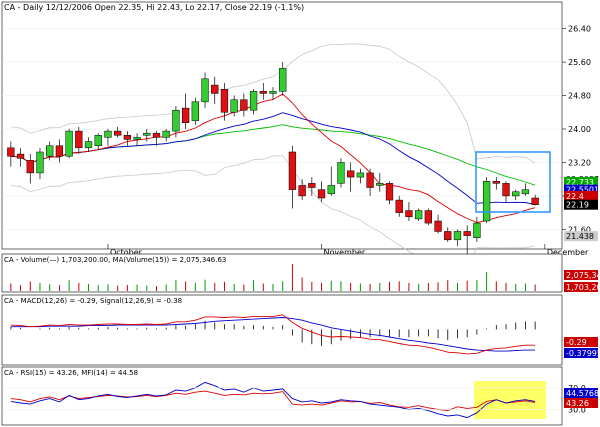 The image size is (600, 427). What do you see at coordinates (273, 277) in the screenshot?
I see `volume-bars` at bounding box center [273, 277].